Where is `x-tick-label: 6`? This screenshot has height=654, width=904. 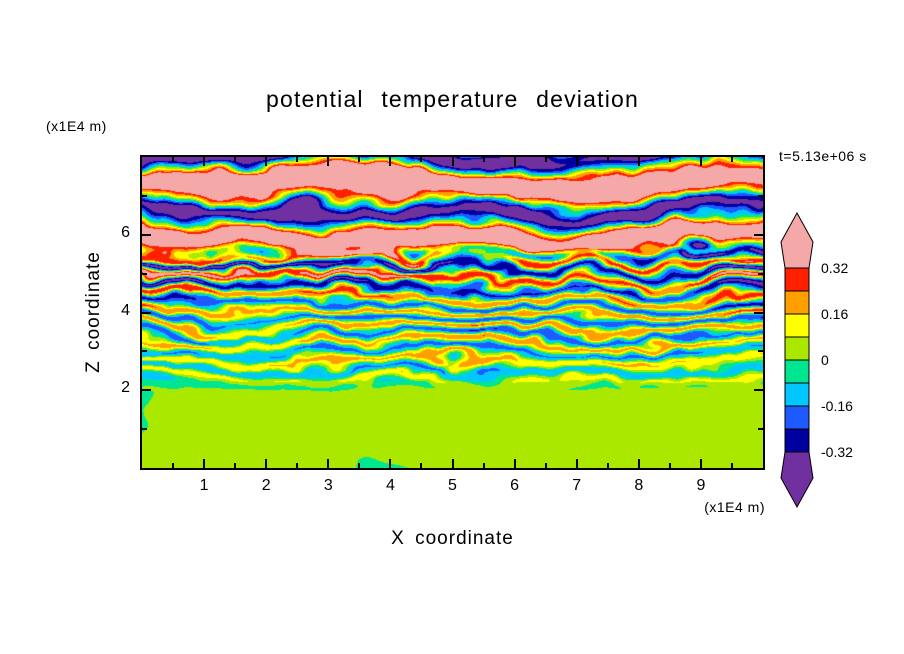
x-tick-label: 6 is located at coordinates (515, 485).